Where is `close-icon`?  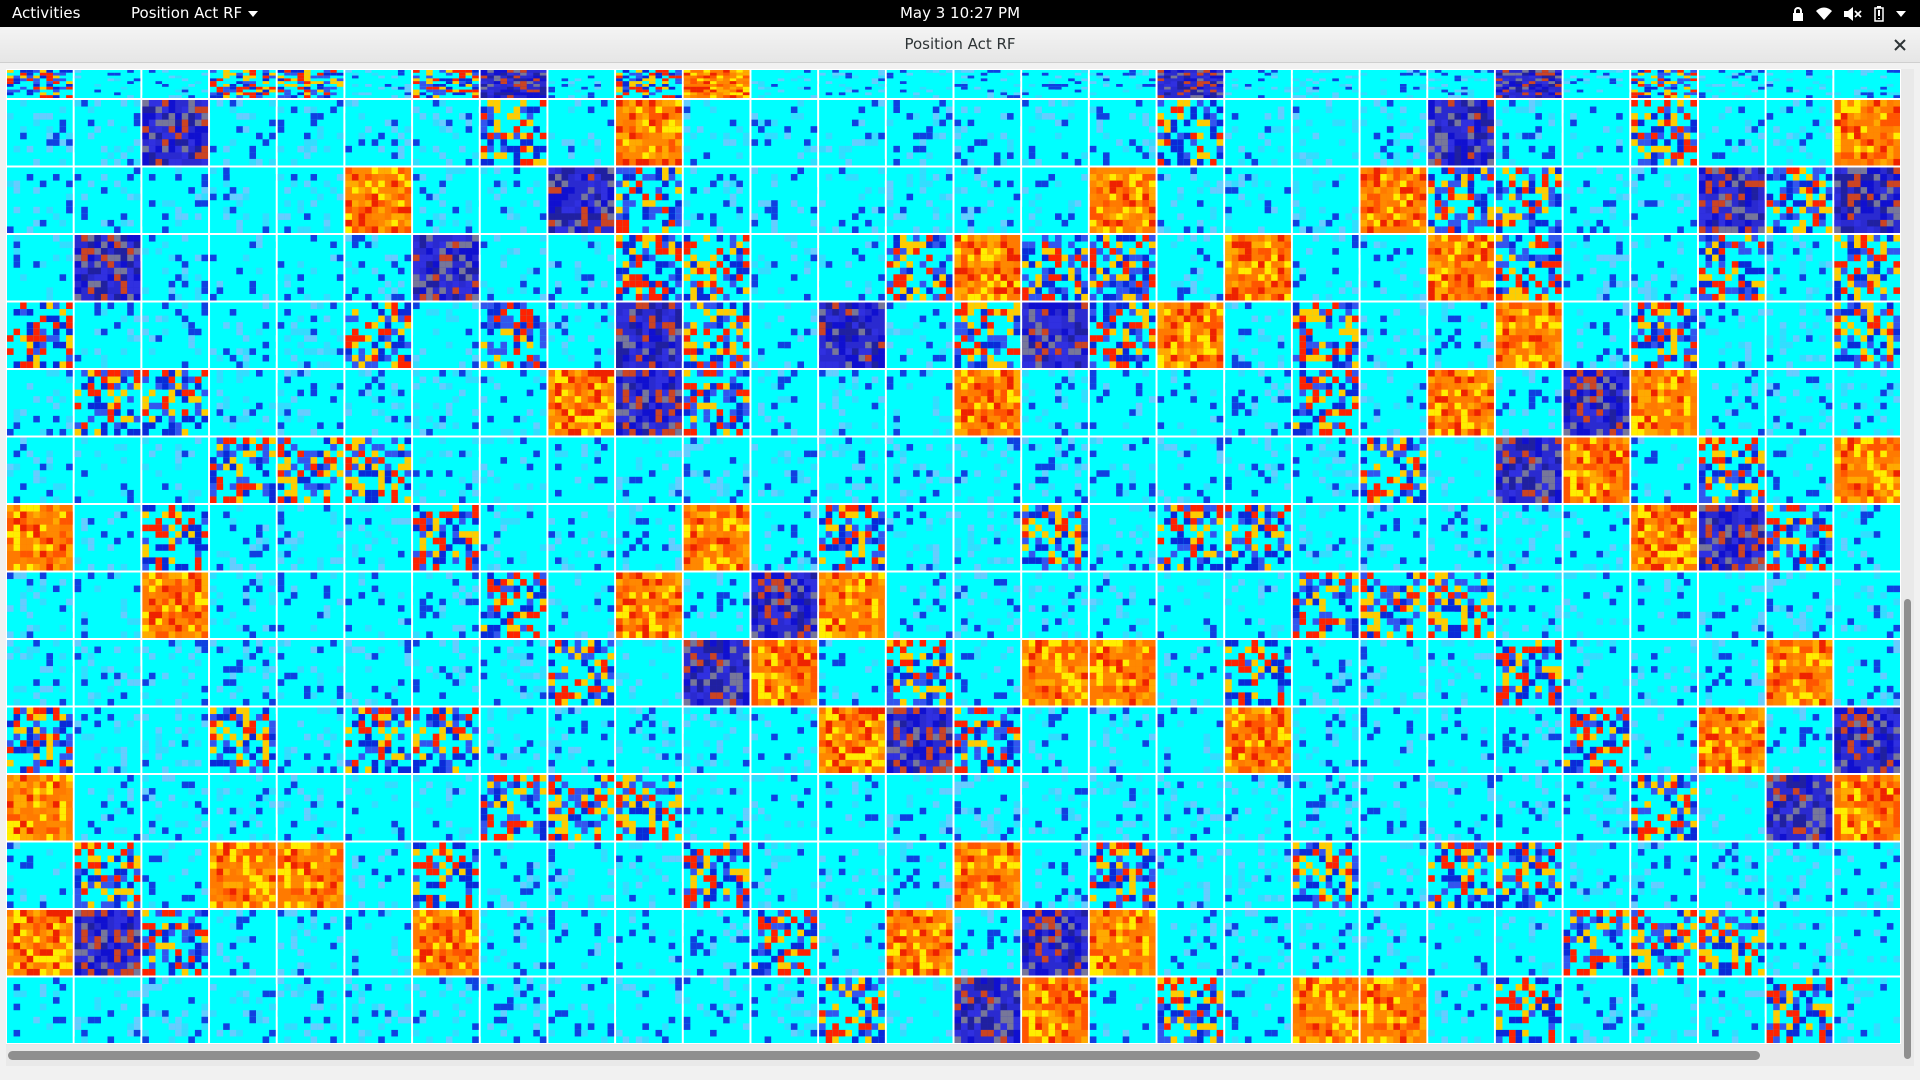 close-icon is located at coordinates (1900, 45).